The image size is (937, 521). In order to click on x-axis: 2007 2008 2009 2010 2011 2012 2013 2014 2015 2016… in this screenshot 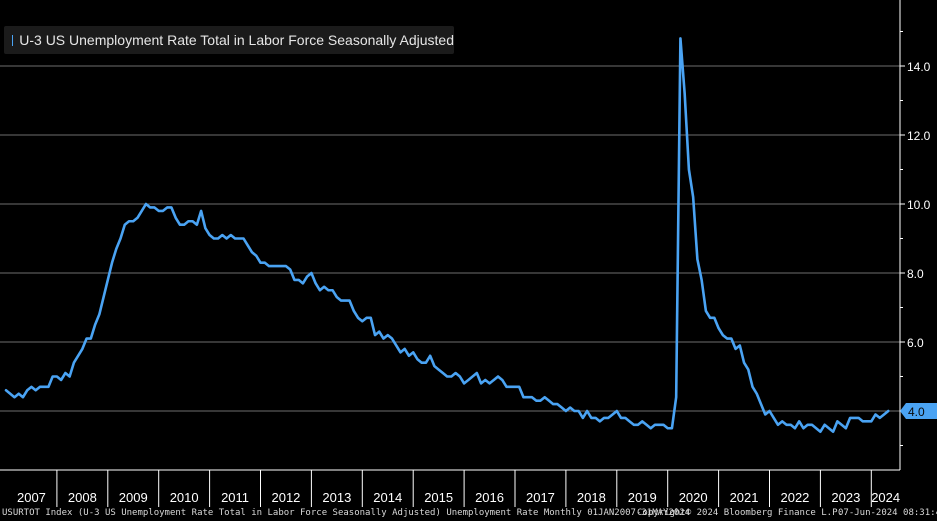, I will do `click(450, 488)`.